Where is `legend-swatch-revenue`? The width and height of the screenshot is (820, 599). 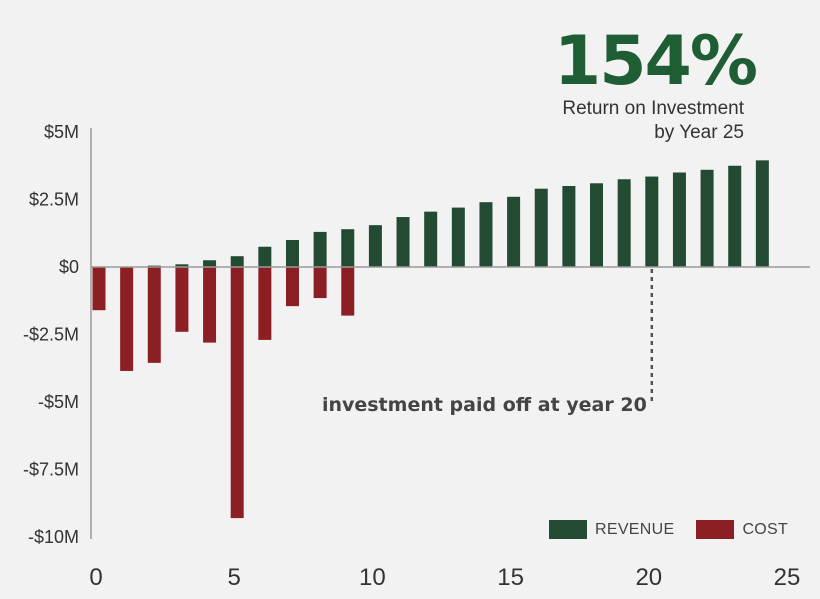 legend-swatch-revenue is located at coordinates (568, 529).